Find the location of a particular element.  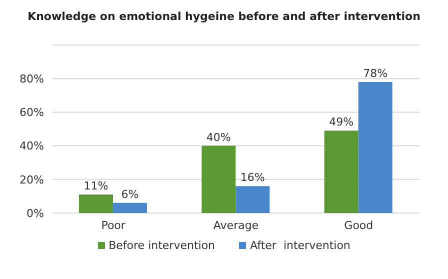

x-tick-label: Good is located at coordinates (359, 225).